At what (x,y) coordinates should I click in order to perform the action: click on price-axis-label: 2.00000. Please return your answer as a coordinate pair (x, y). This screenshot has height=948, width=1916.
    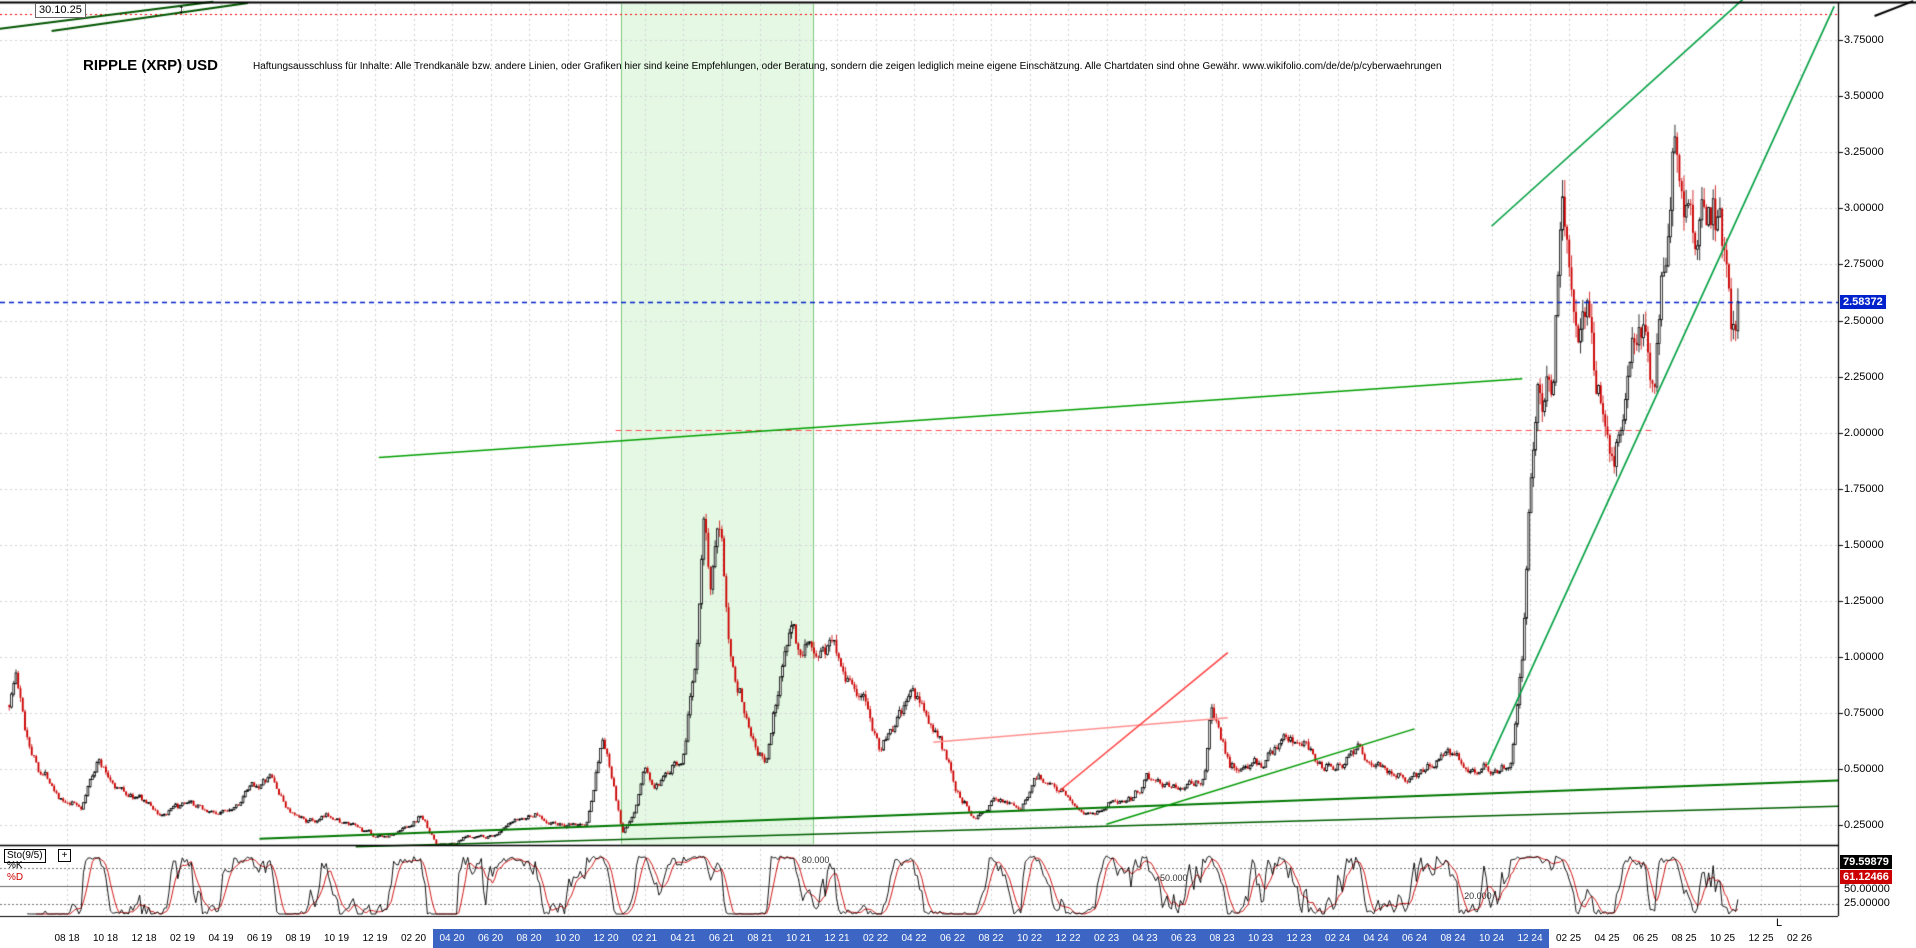
    Looking at the image, I should click on (1864, 432).